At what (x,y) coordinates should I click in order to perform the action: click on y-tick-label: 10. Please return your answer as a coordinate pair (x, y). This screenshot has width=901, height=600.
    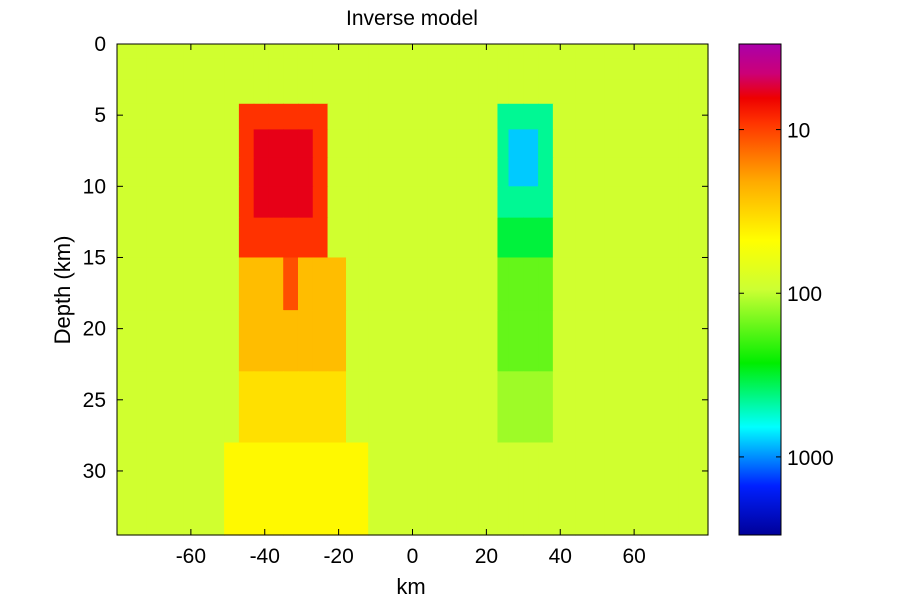
    Looking at the image, I should click on (94, 186).